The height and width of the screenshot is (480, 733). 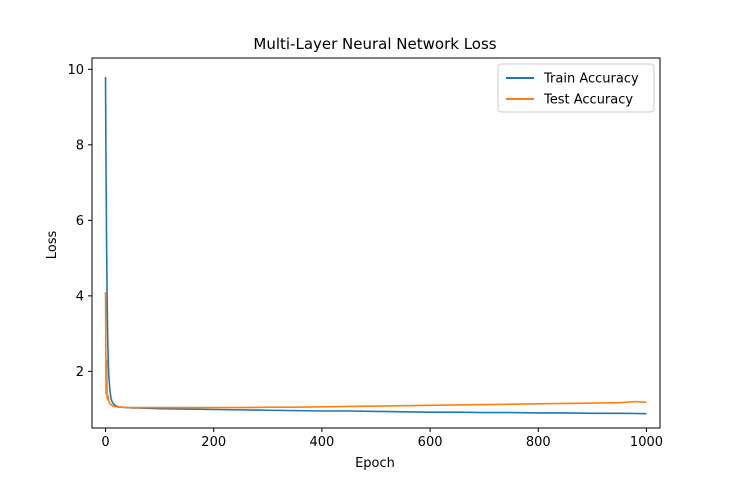 What do you see at coordinates (105, 442) in the screenshot?
I see `x-tick-label: 0` at bounding box center [105, 442].